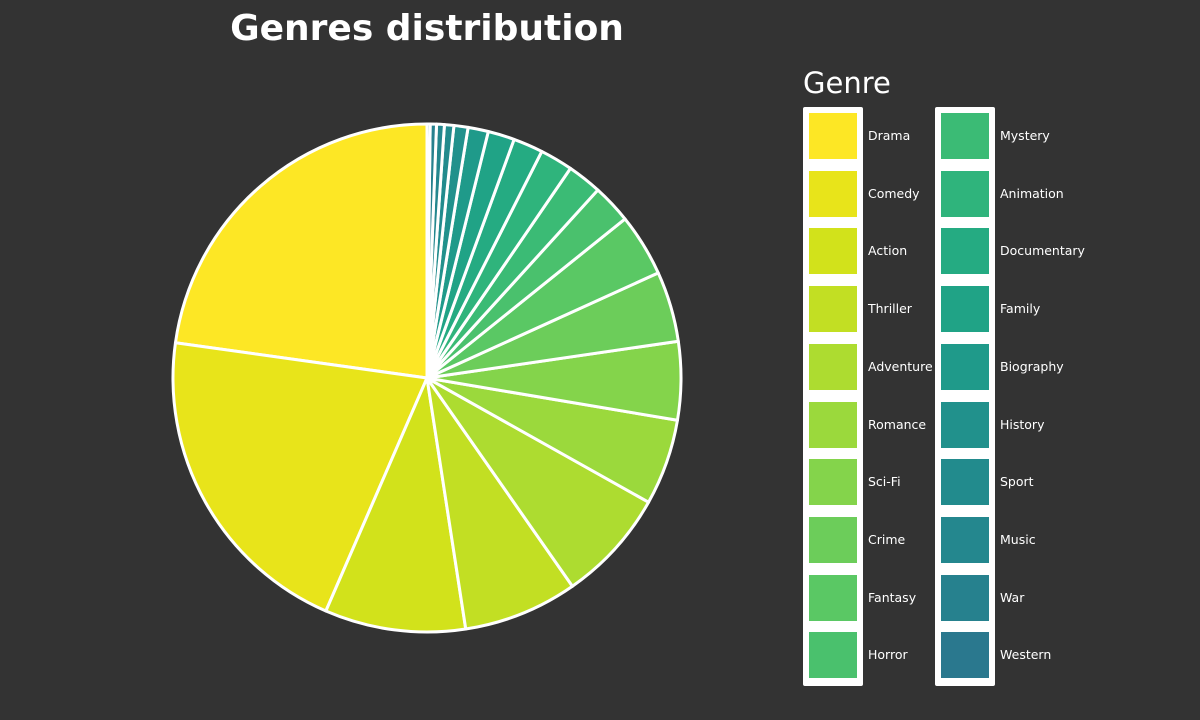  I want to click on legend-label: Sport, so click(1017, 482).